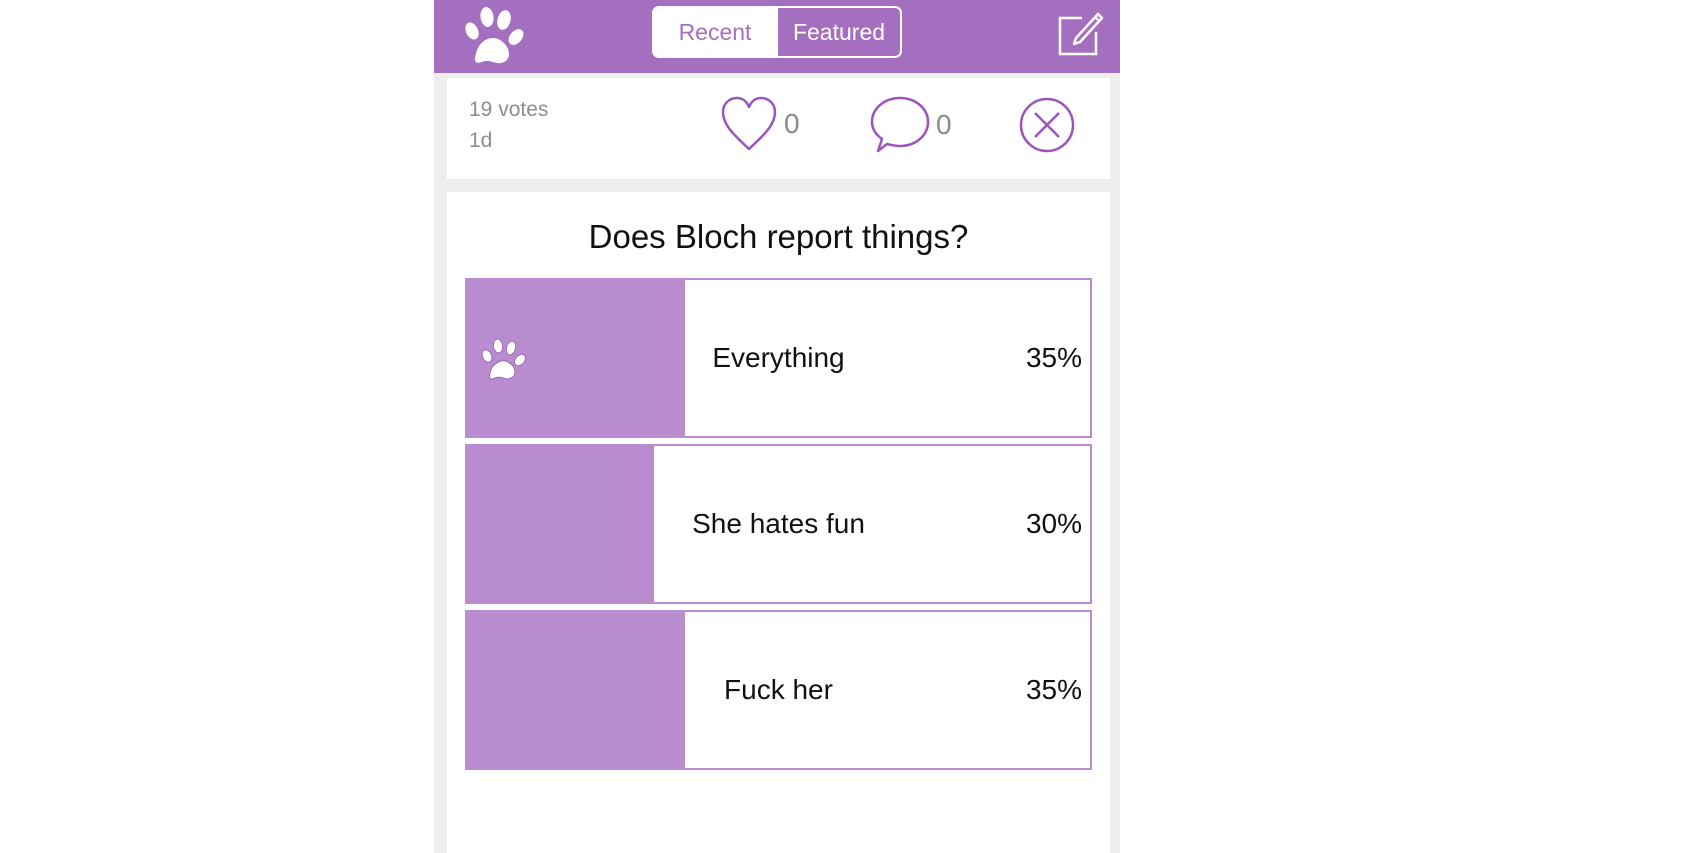 The width and height of the screenshot is (1706, 853). Describe the element at coordinates (1047, 125) in the screenshot. I see `close-circle-icon` at that location.